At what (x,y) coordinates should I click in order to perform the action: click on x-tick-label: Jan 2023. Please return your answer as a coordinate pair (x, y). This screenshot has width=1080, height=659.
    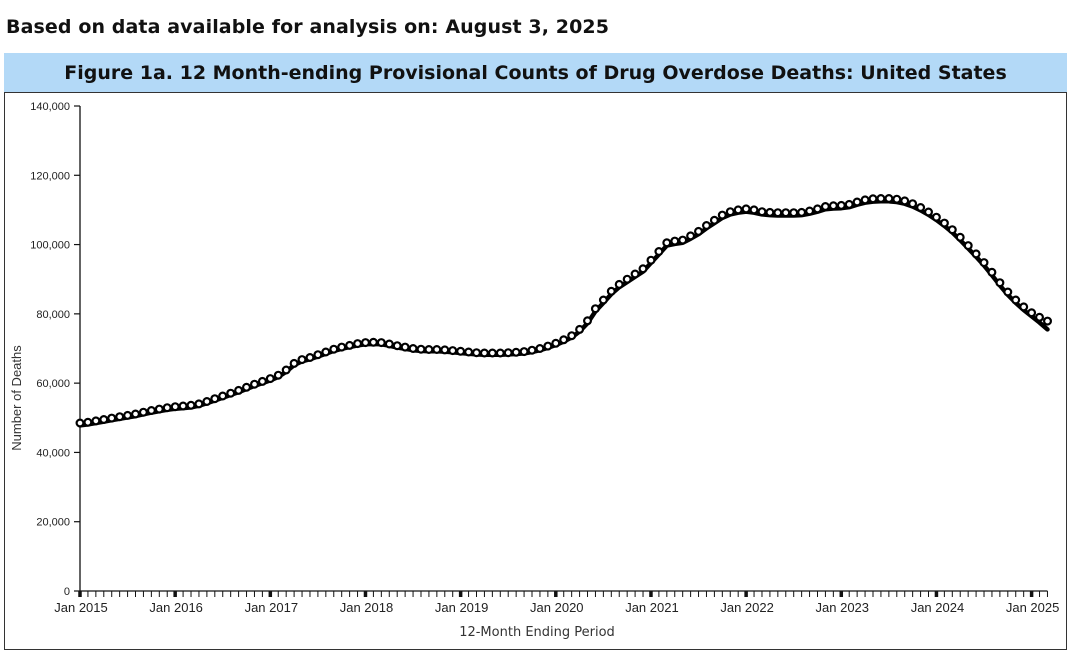
    Looking at the image, I should click on (843, 607).